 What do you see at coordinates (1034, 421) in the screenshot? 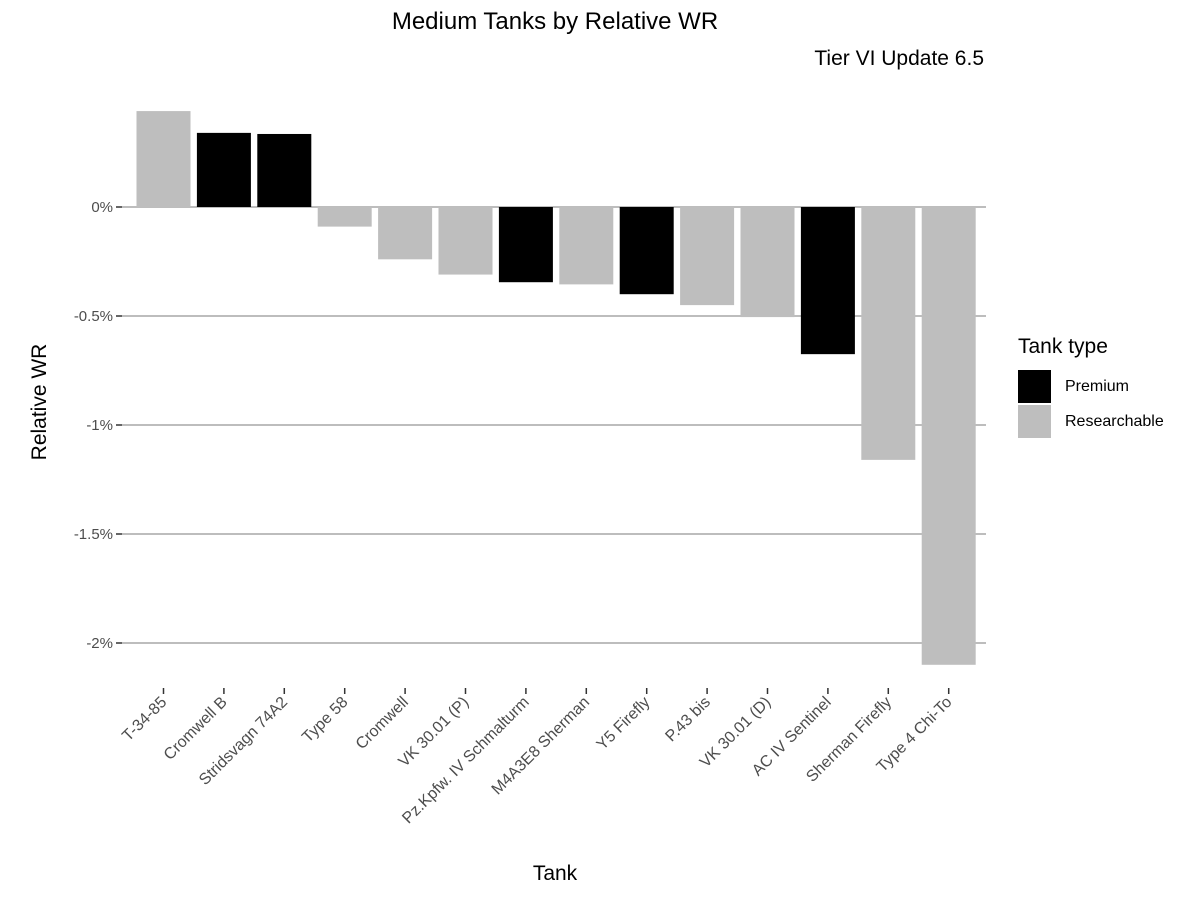
I see `legend-swatch-researchable` at bounding box center [1034, 421].